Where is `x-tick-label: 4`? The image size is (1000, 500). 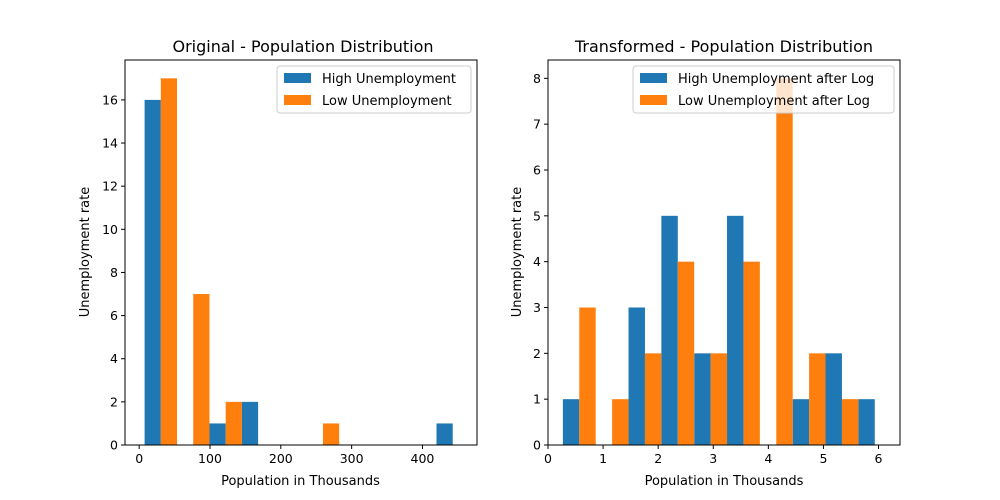 x-tick-label: 4 is located at coordinates (768, 458).